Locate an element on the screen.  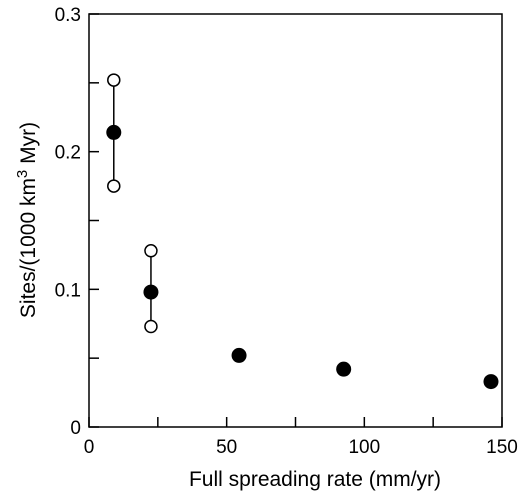
y-axis-label-superscript: 3 is located at coordinates (22, 174).